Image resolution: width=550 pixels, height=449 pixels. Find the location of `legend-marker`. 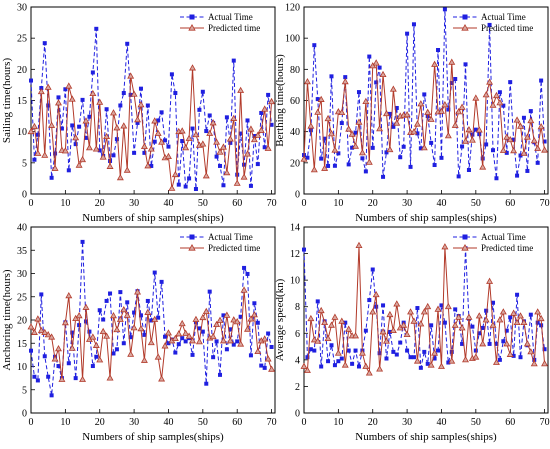

legend-marker is located at coordinates (465, 27).